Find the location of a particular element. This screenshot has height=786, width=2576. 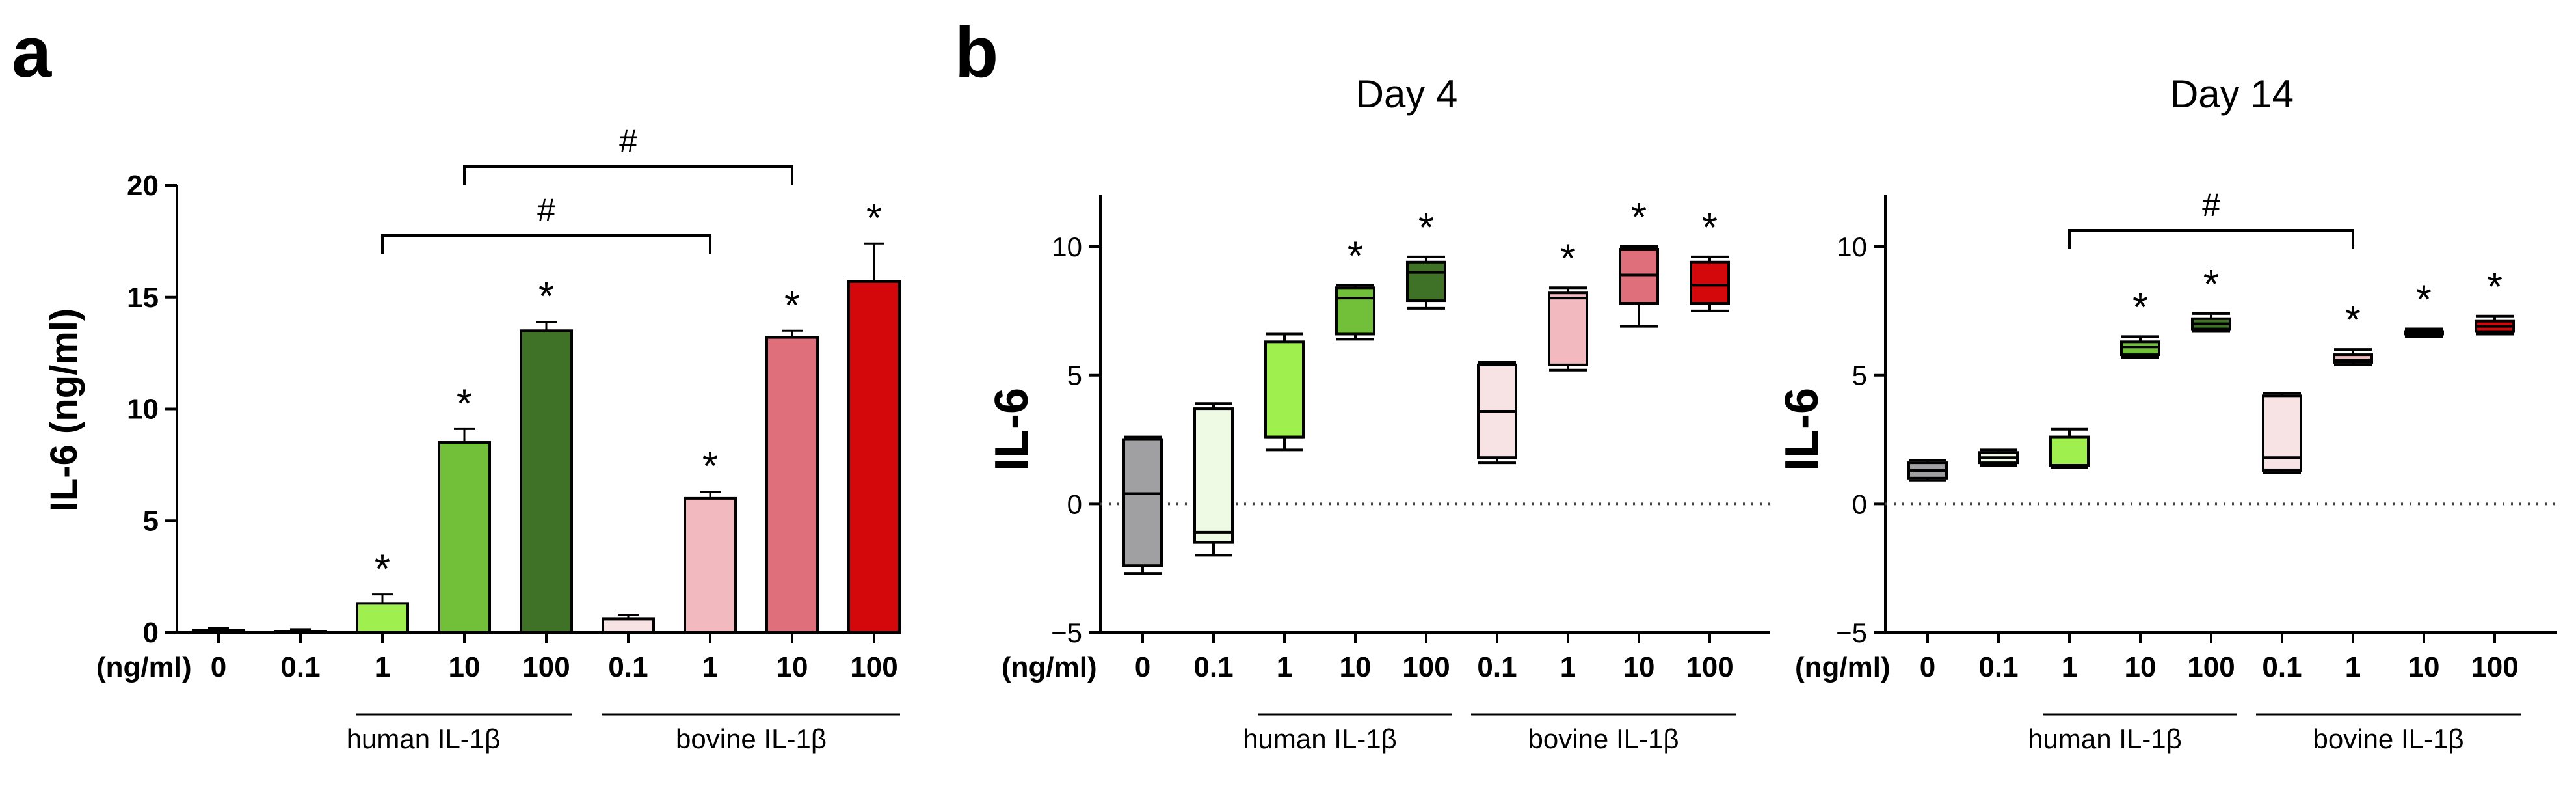

y-axis-label: IL-6 (ng/ml) is located at coordinates (64, 410).